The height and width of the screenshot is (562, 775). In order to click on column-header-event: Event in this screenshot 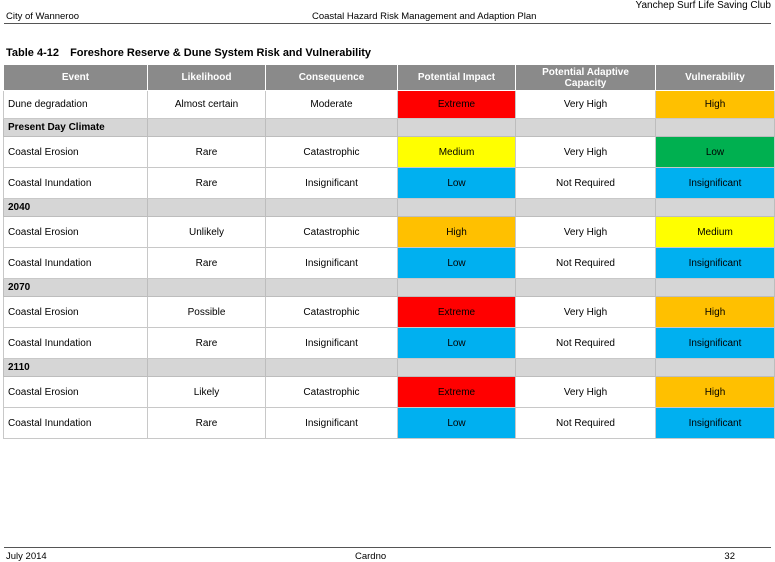, I will do `click(75, 77)`.